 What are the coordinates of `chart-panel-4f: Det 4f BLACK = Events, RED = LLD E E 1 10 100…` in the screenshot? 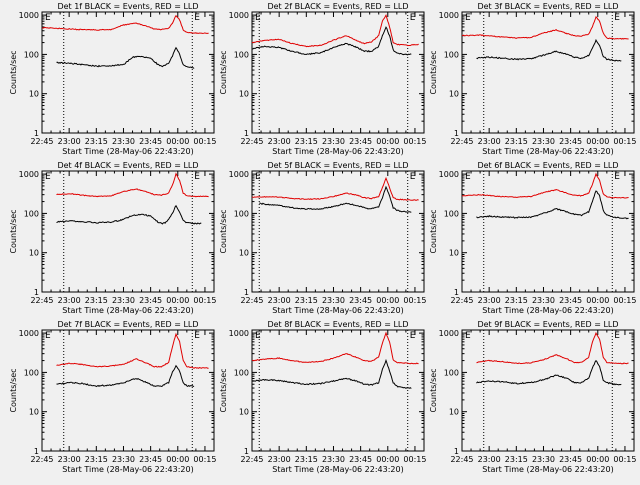 It's located at (112, 238).